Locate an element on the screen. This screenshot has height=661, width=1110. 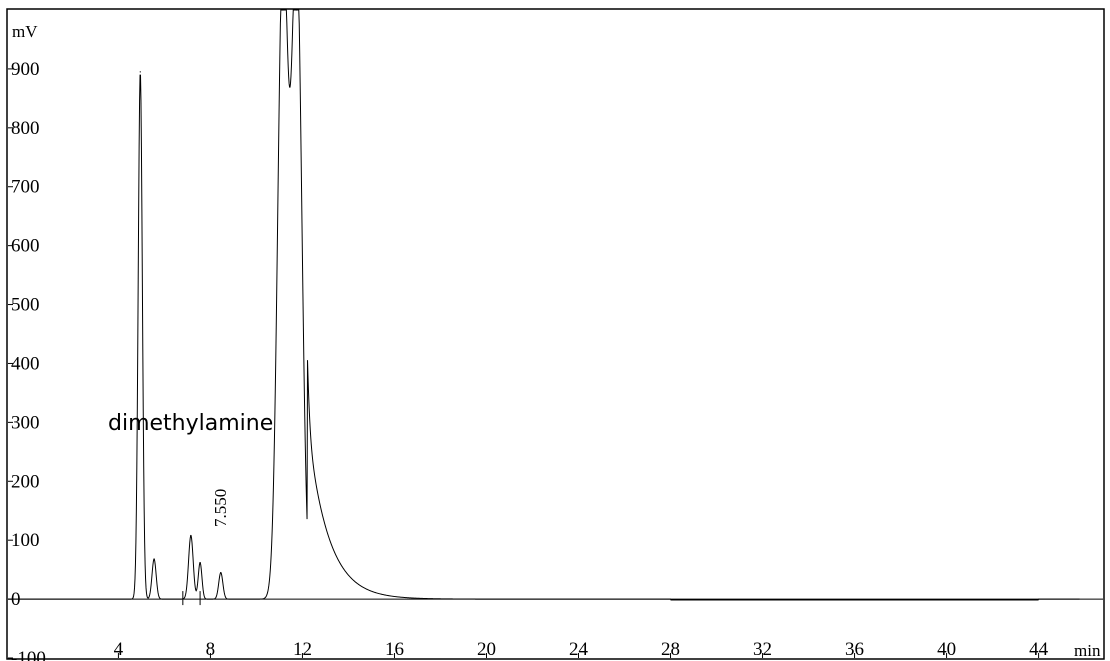
x-tick-label: 44 is located at coordinates (1039, 649).